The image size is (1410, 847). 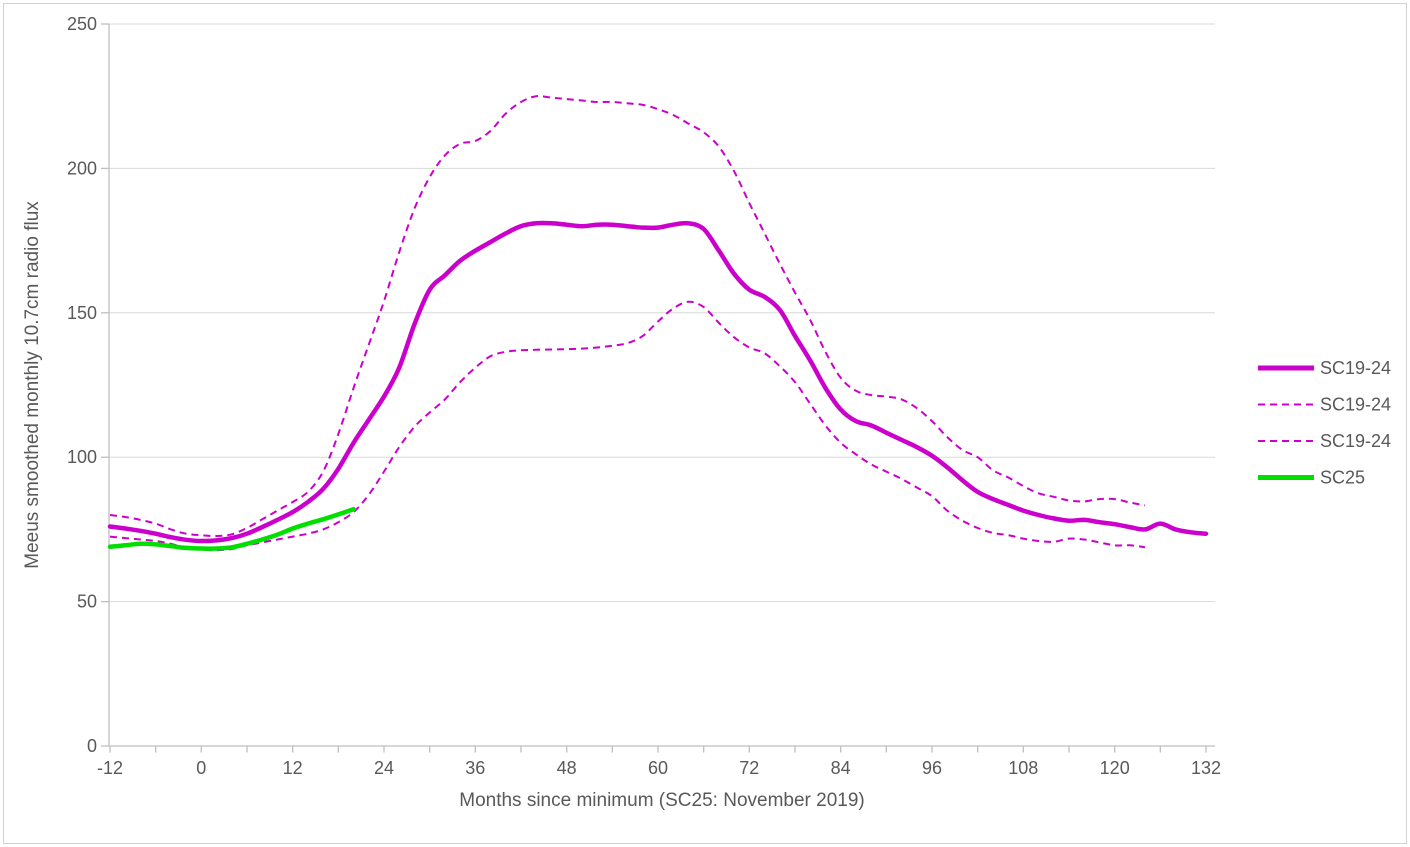 What do you see at coordinates (1023, 768) in the screenshot?
I see `x-tick-label: 108` at bounding box center [1023, 768].